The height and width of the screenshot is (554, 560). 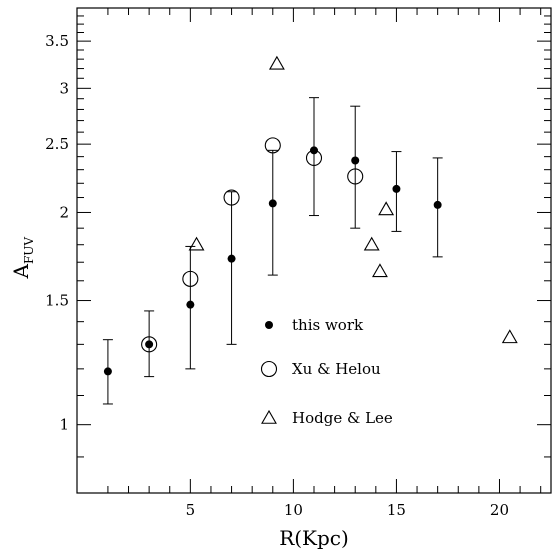 I want to click on x-tick-label: 15, so click(x=396, y=510).